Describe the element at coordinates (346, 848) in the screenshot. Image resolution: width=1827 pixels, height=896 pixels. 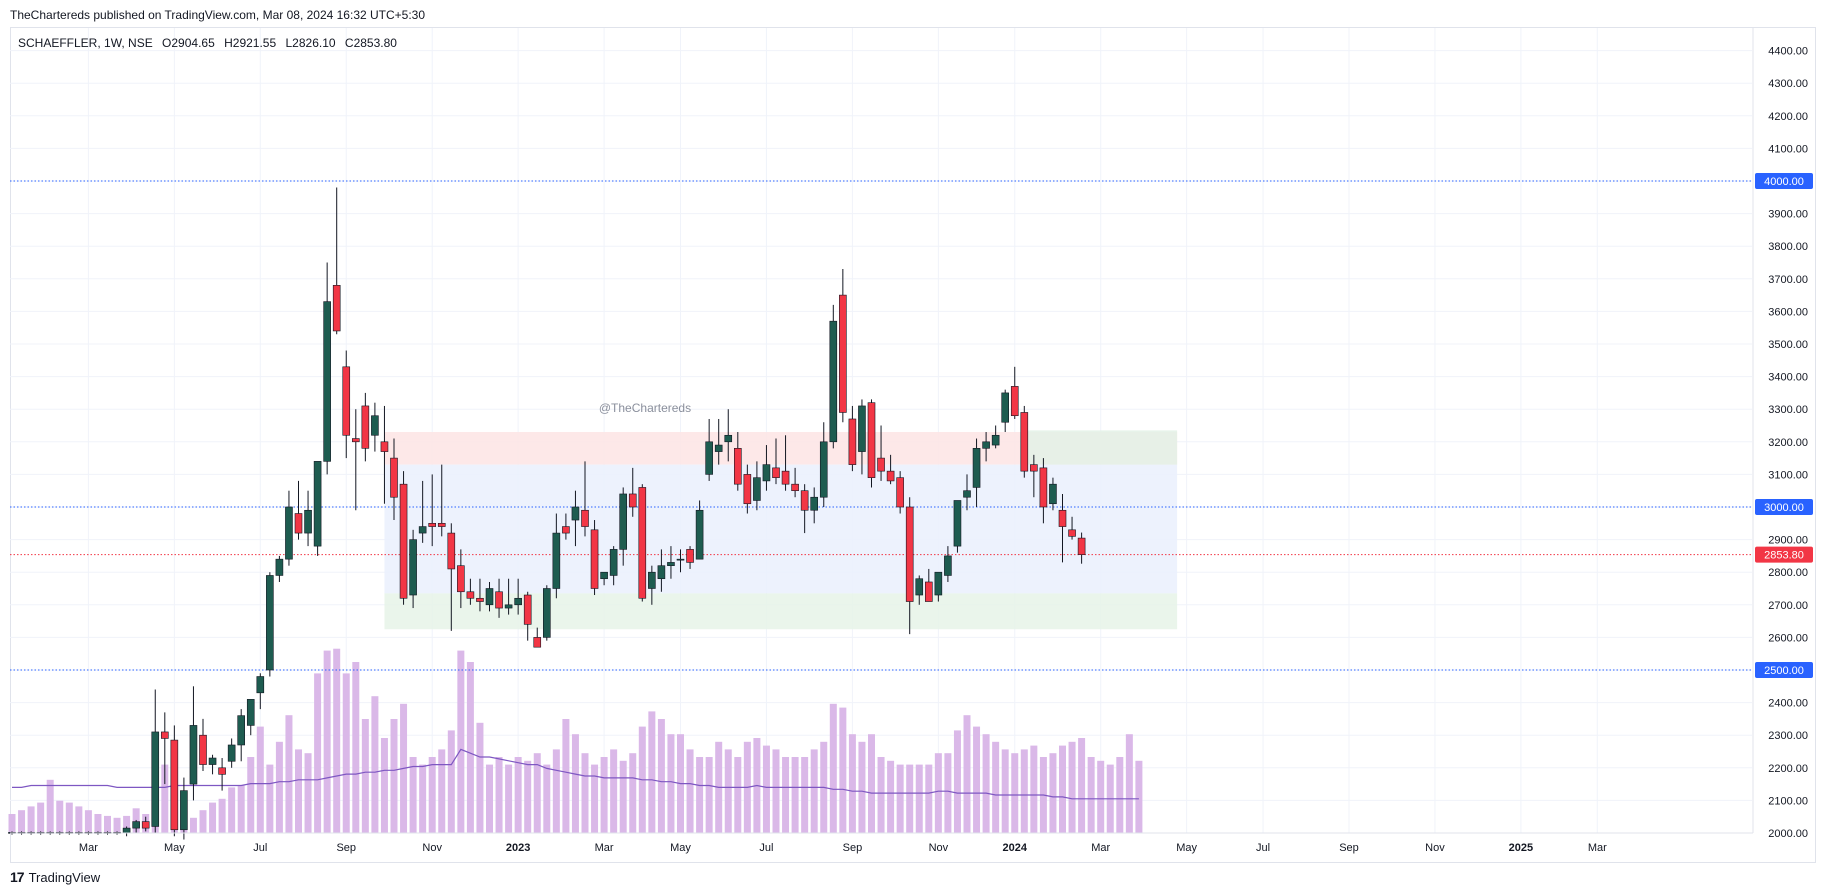
I see `time-tick-label: Sep` at that location.